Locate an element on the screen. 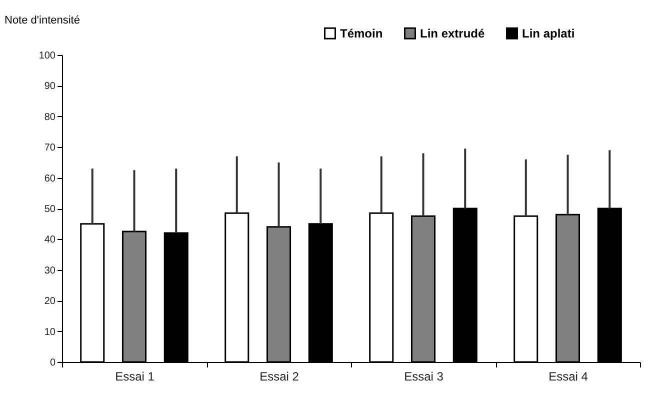 This screenshot has width=648, height=401. y-tick-label: 30 is located at coordinates (50, 270).